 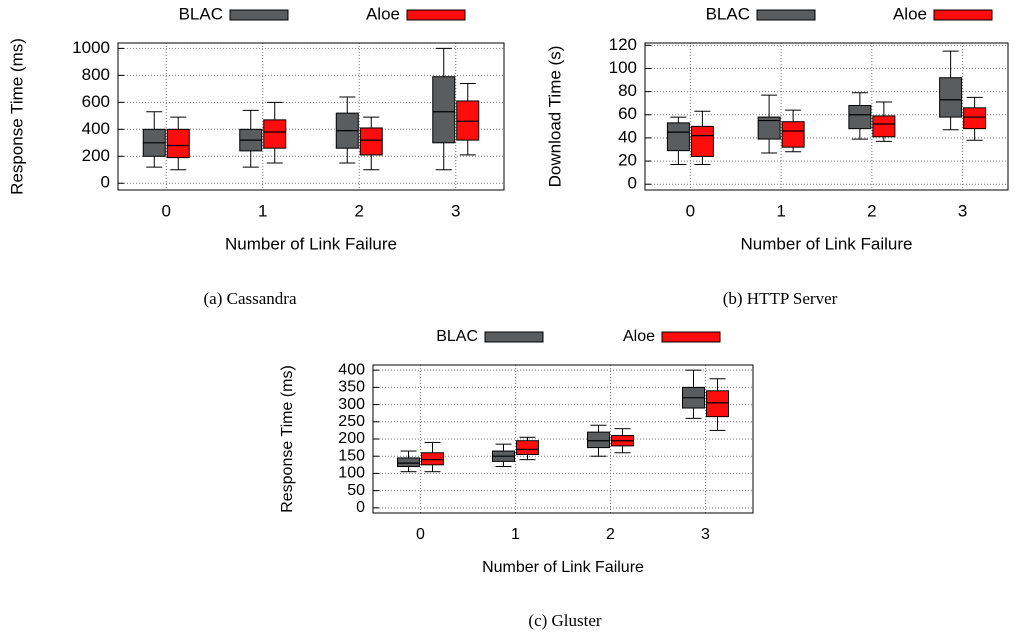 What do you see at coordinates (96, 101) in the screenshot?
I see `y-tick-label: 600` at bounding box center [96, 101].